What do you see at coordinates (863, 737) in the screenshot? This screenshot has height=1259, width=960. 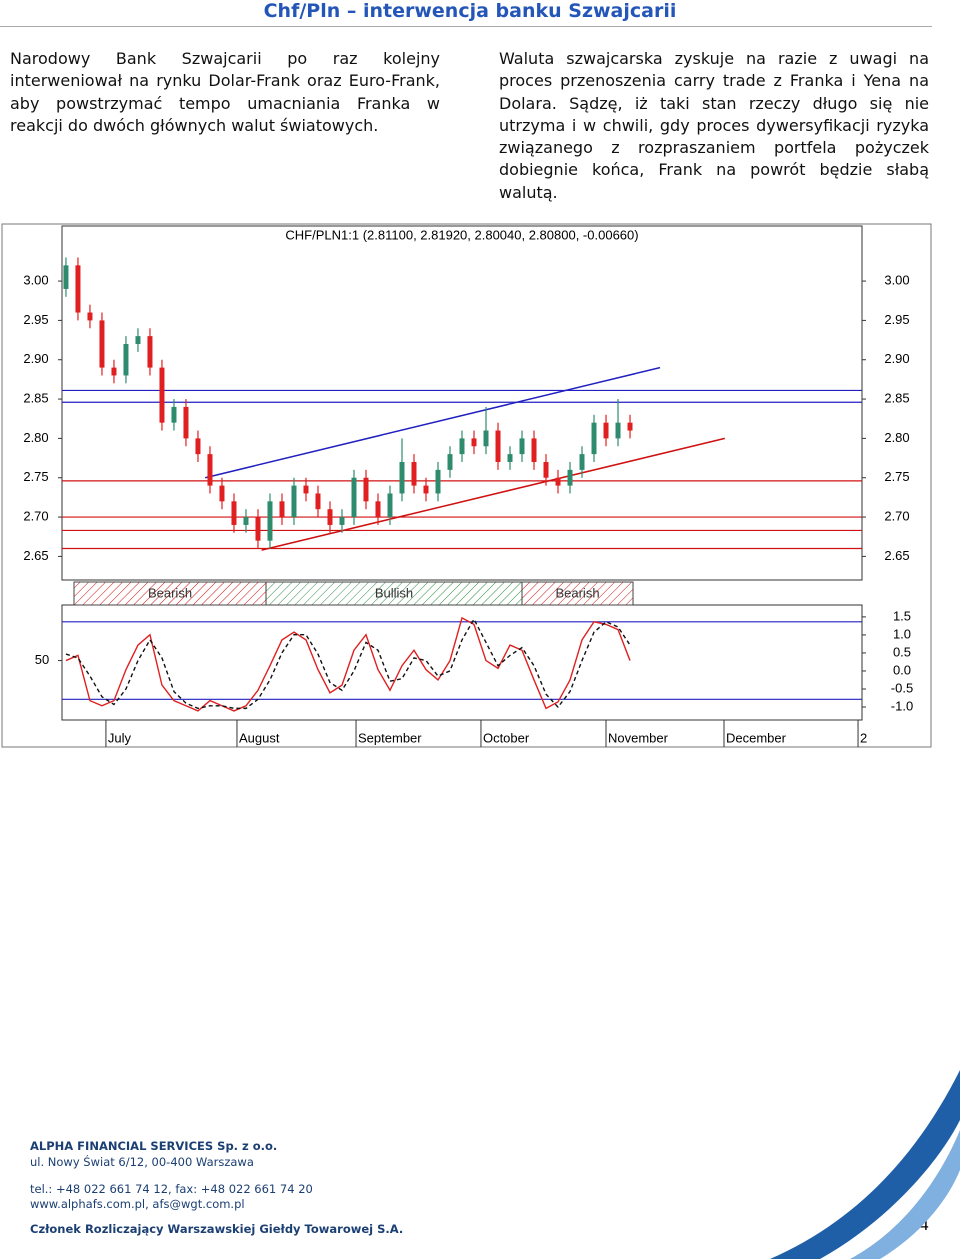 I see `x-tick-label: 2` at bounding box center [863, 737].